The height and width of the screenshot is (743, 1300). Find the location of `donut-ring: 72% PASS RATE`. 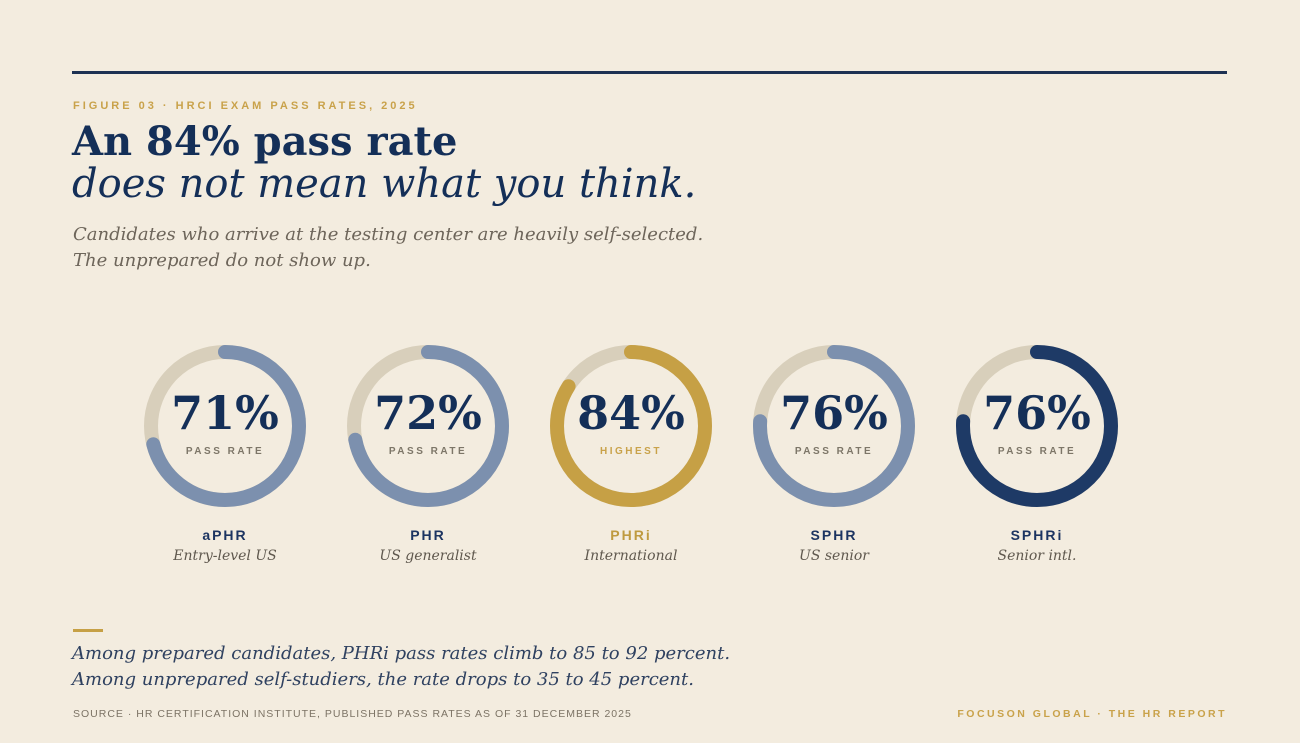

donut-ring: 72% PASS RATE is located at coordinates (428, 426).